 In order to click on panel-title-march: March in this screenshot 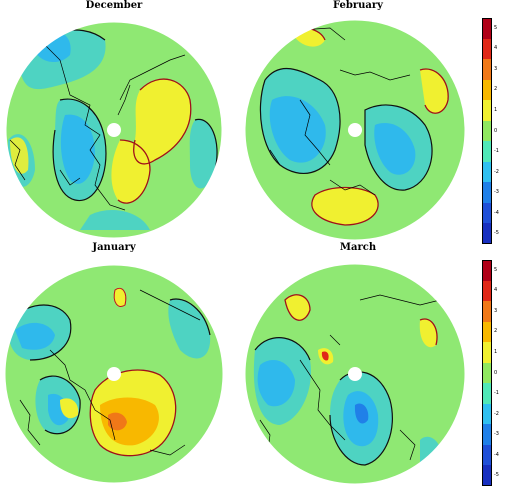, I will do `click(358, 247)`.